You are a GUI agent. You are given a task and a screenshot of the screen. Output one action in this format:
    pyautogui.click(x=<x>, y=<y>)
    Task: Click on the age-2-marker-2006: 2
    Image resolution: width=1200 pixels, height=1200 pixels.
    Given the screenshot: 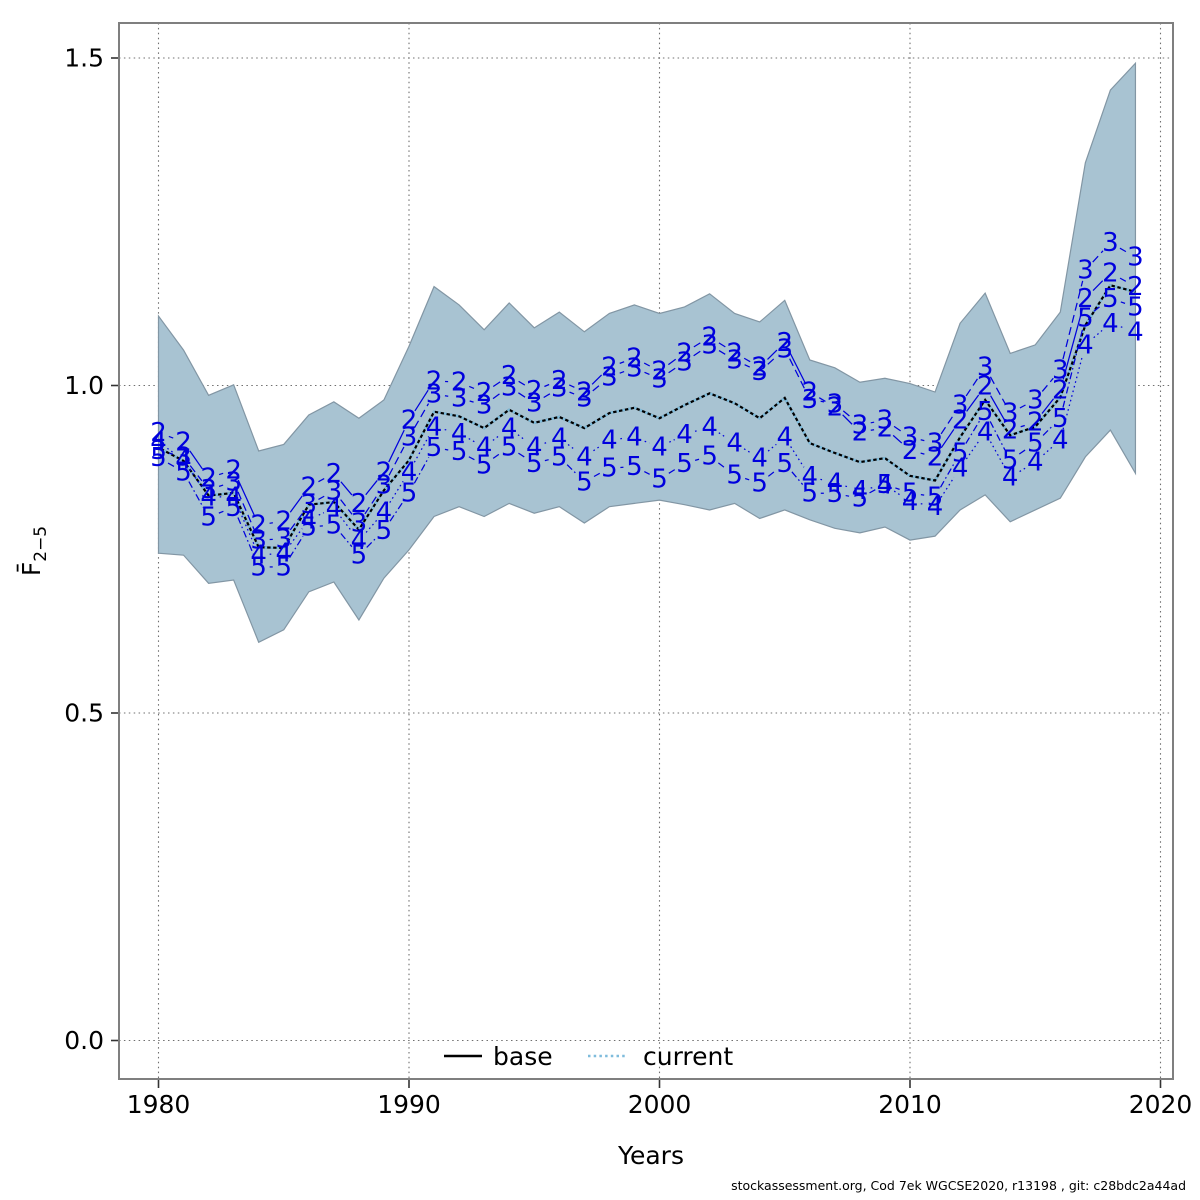 What is the action you would take?
    pyautogui.click(x=810, y=393)
    